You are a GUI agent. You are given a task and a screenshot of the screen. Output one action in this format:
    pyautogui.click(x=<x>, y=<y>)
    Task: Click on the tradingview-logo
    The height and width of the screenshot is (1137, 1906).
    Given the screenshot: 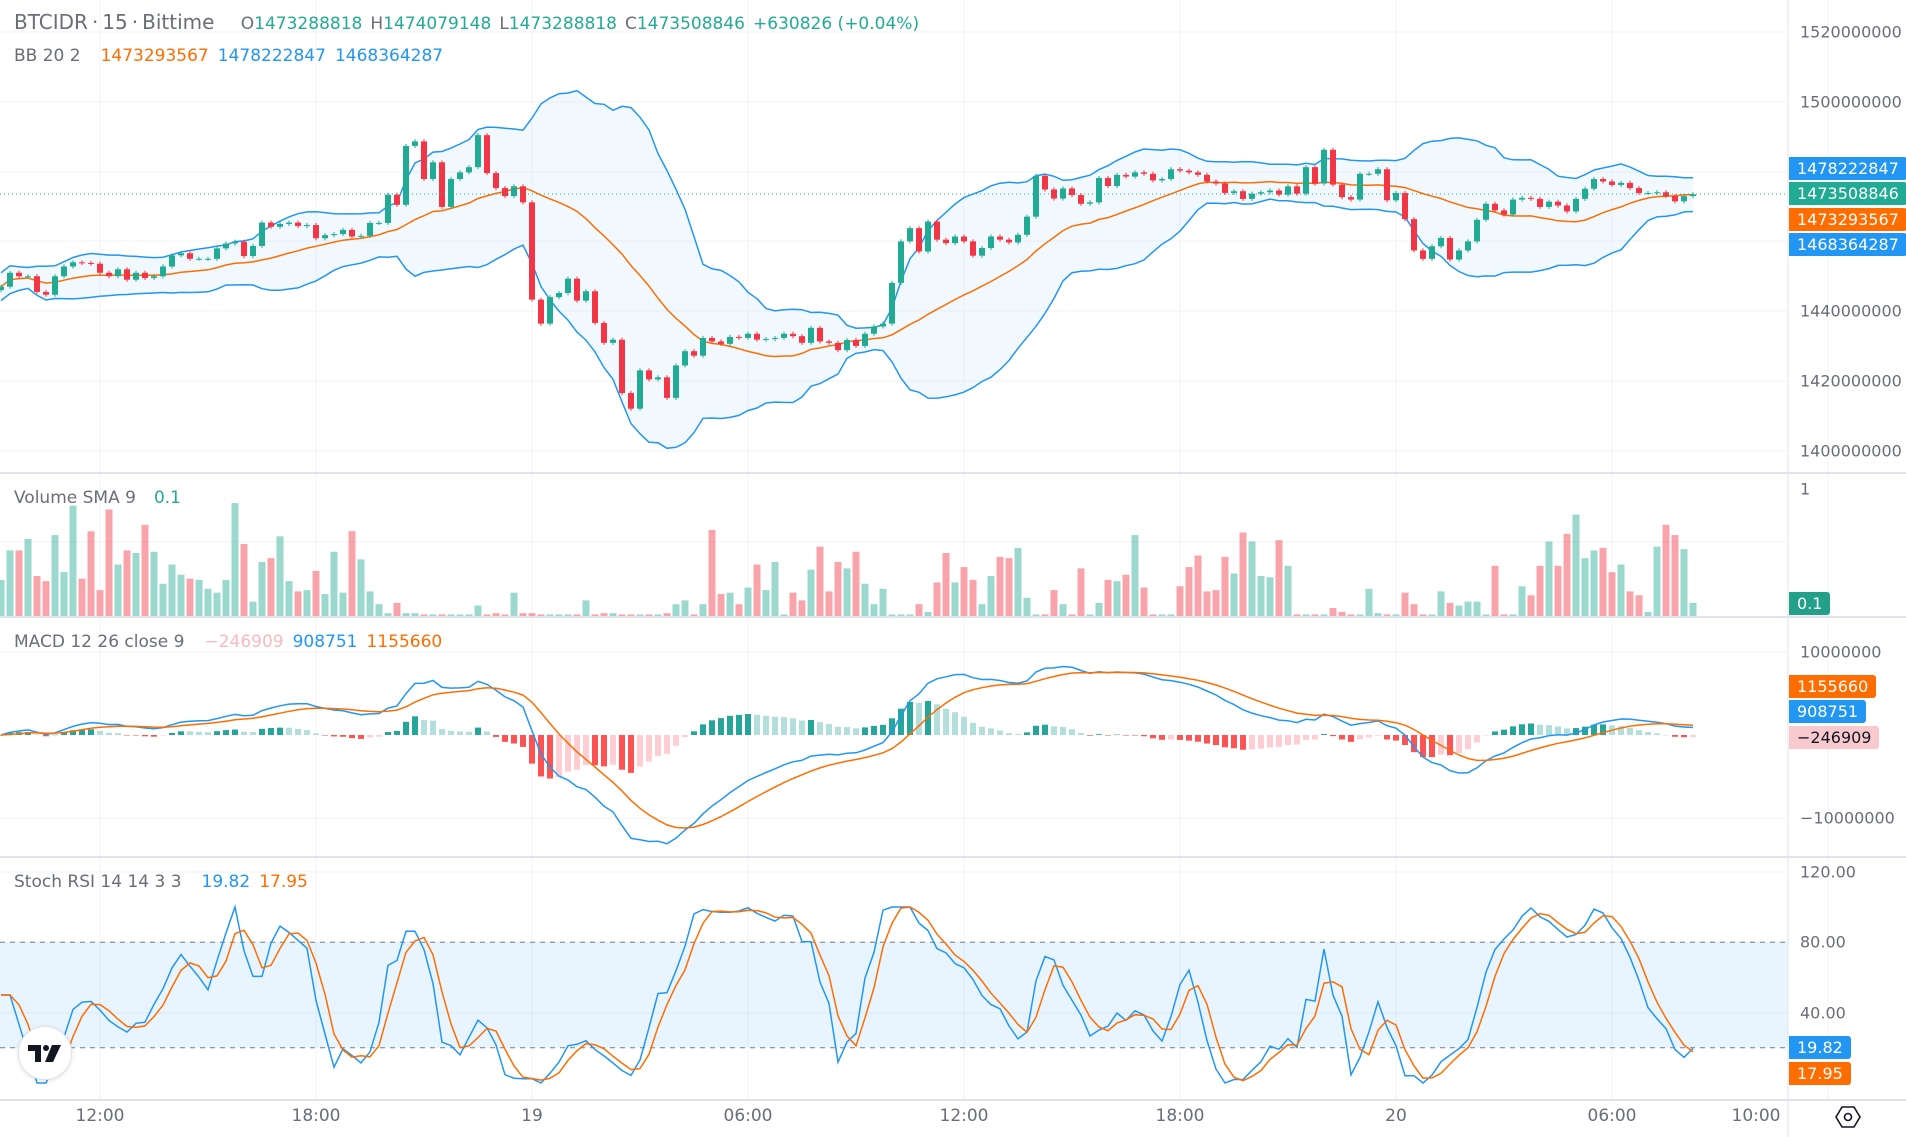 What is the action you would take?
    pyautogui.click(x=45, y=1053)
    